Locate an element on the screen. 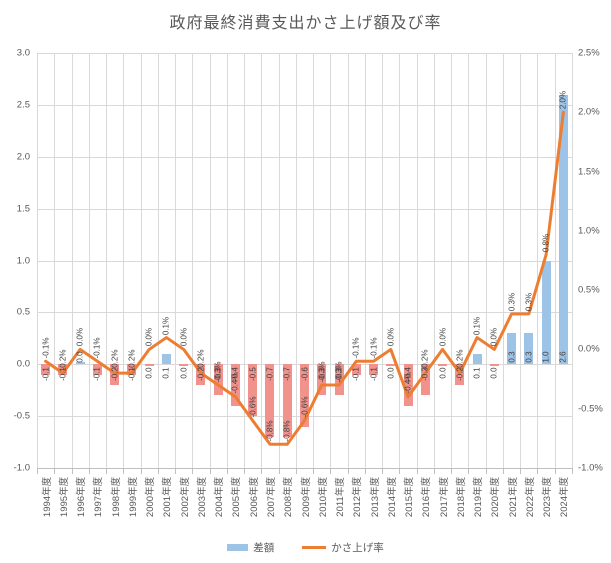 This screenshot has height=563, width=611. x-axis-label: 2008年度 is located at coordinates (289, 497).